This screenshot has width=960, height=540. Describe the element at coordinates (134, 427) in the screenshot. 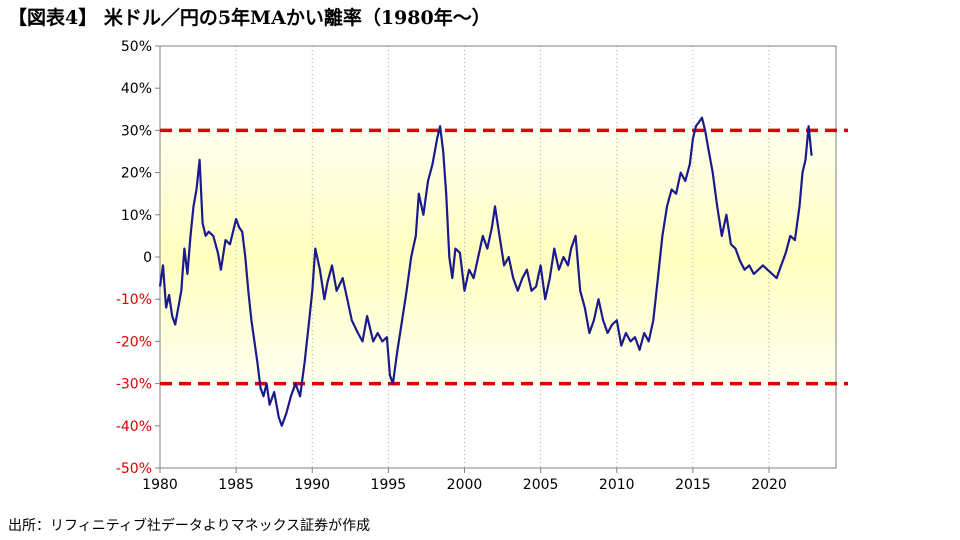

I see `y-tick-label: -40%` at that location.